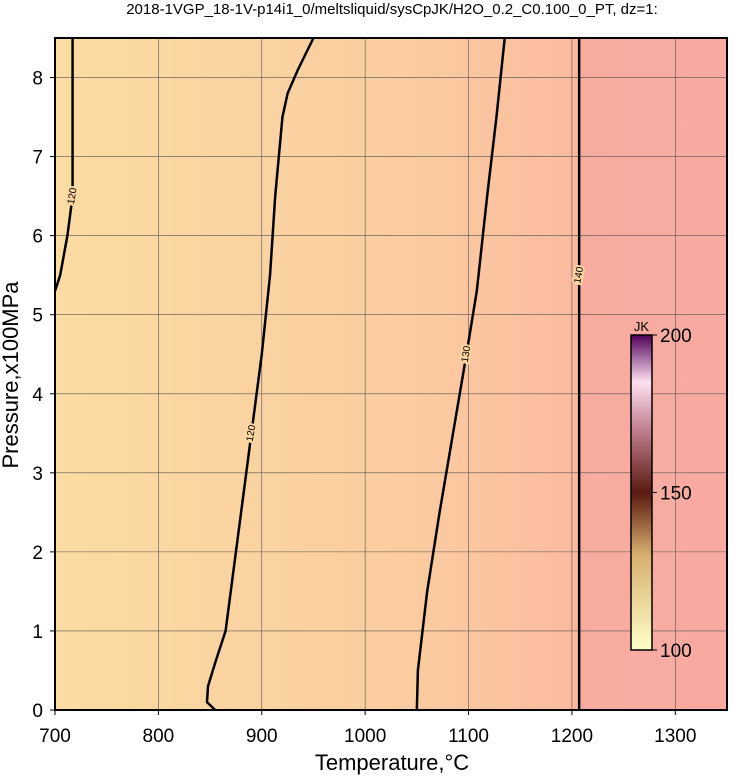  Describe the element at coordinates (392, 762) in the screenshot. I see `x-axis-label: Temperature,°C` at that location.